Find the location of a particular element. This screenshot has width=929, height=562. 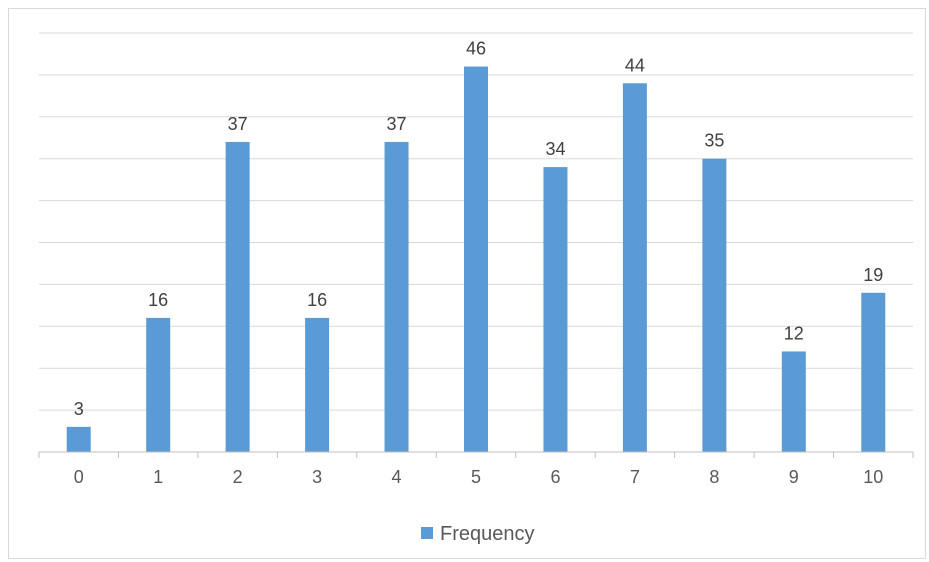

x-tick-label-0: 0 is located at coordinates (79, 477).